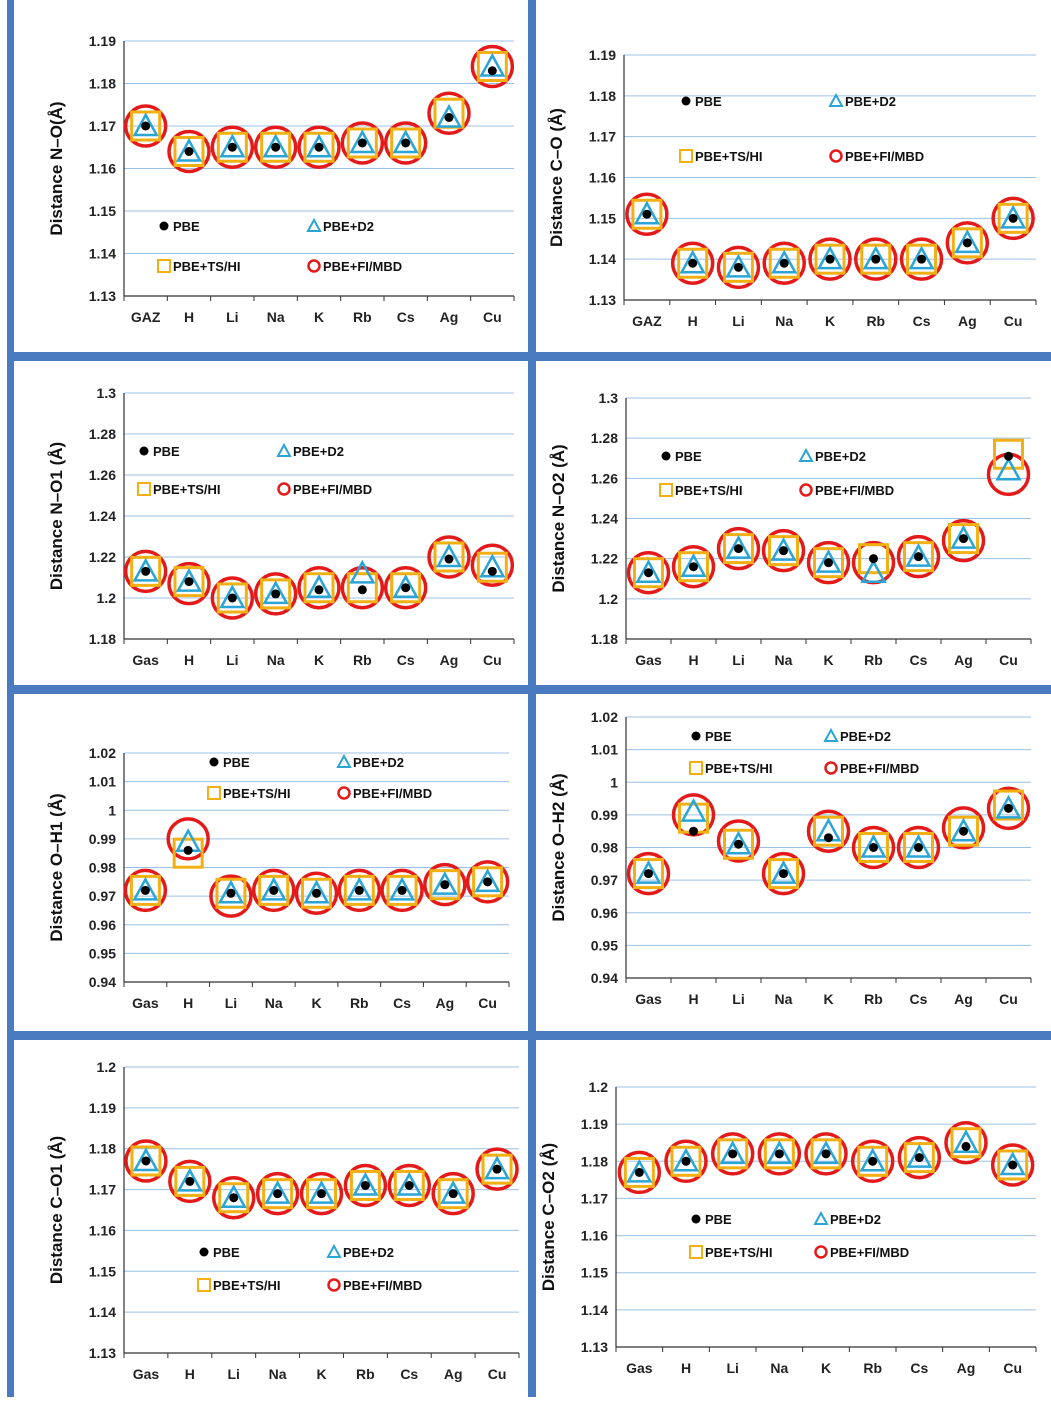 This screenshot has height=1402, width=1051. What do you see at coordinates (186, 226) in the screenshot?
I see `legend-label: PBE` at bounding box center [186, 226].